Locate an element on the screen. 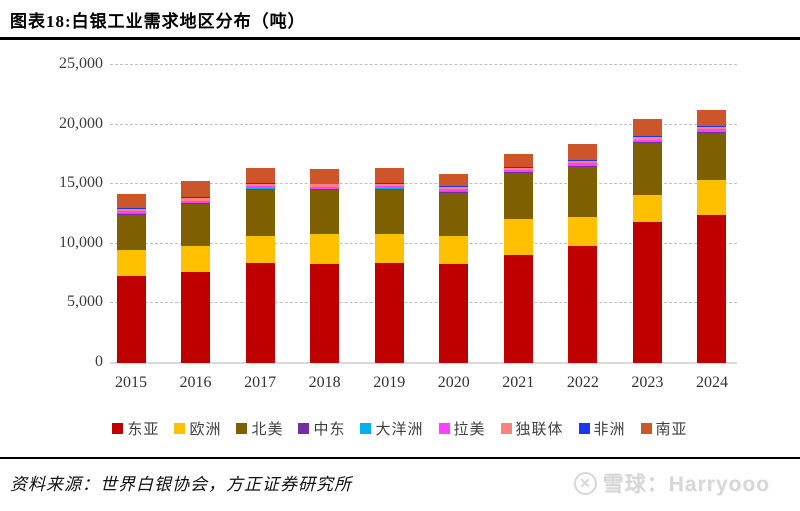  segment-非洲-2020 is located at coordinates (454, 186).